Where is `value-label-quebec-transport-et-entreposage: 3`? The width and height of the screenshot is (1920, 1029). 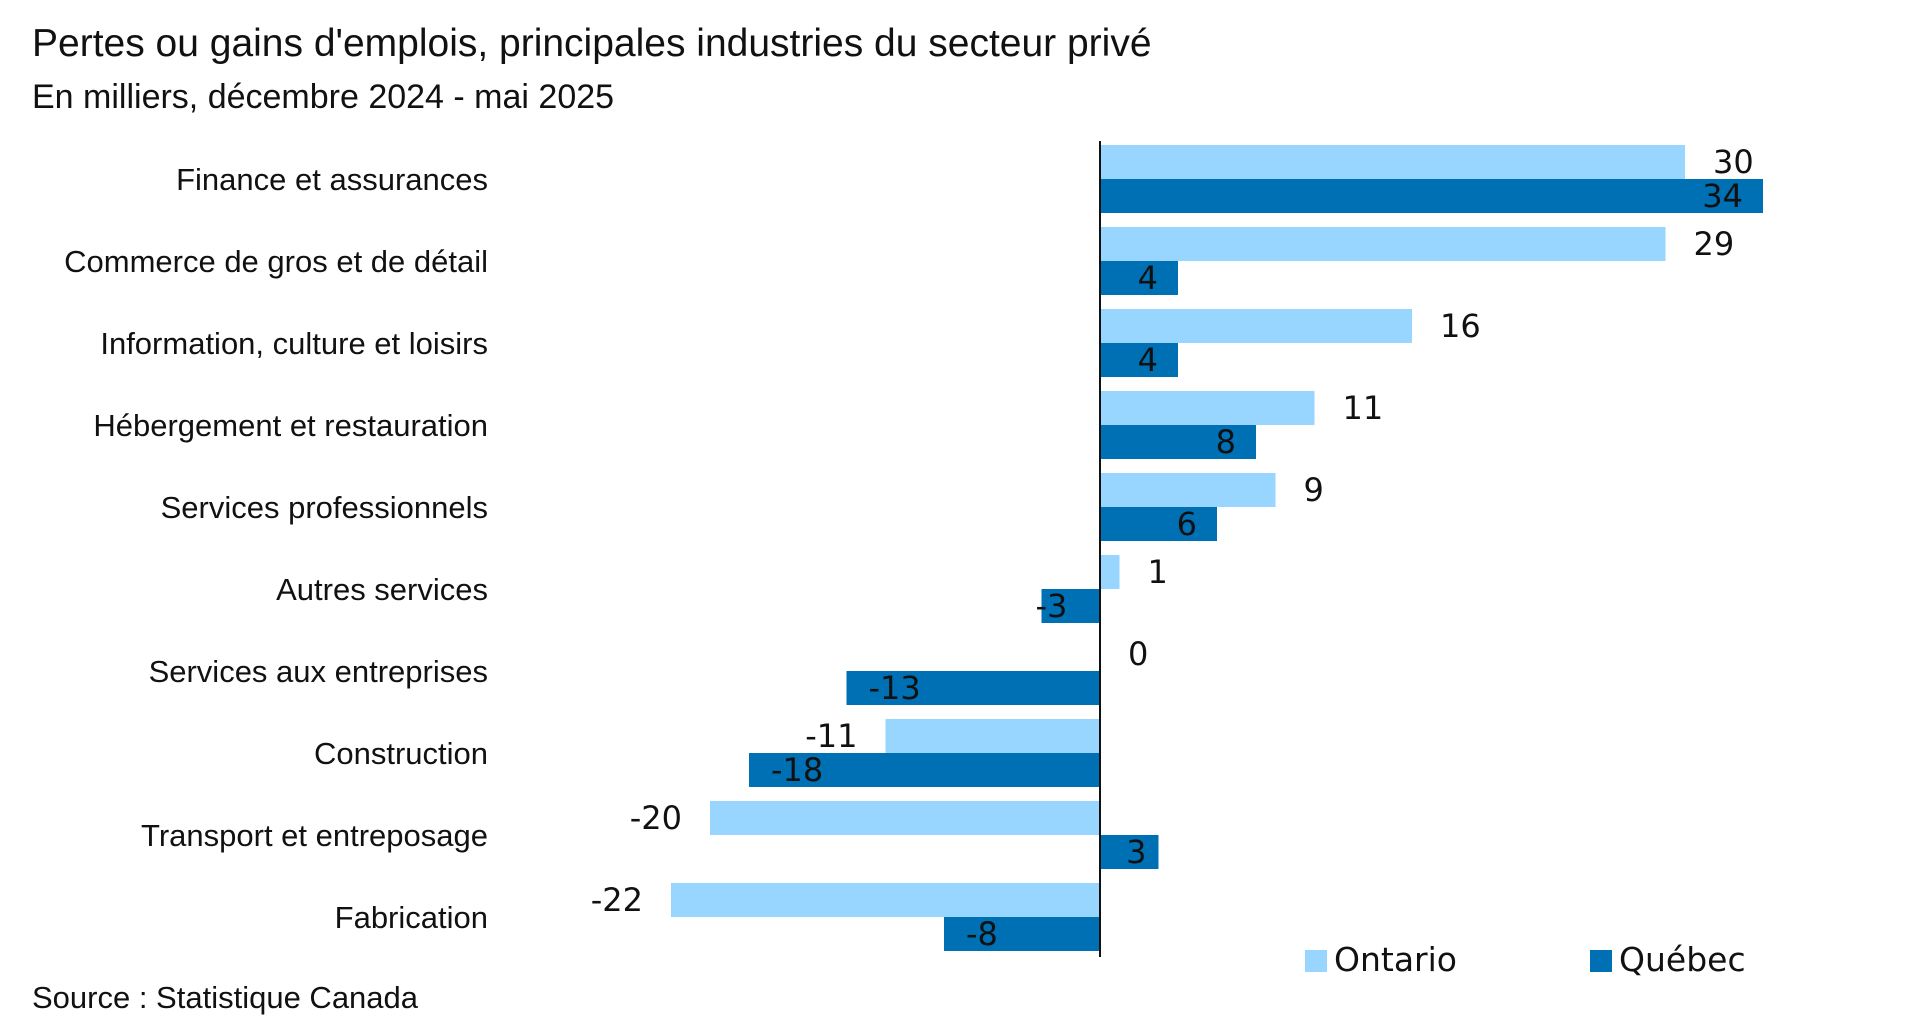 value-label-quebec-transport-et-entreposage: 3 is located at coordinates (1136, 852).